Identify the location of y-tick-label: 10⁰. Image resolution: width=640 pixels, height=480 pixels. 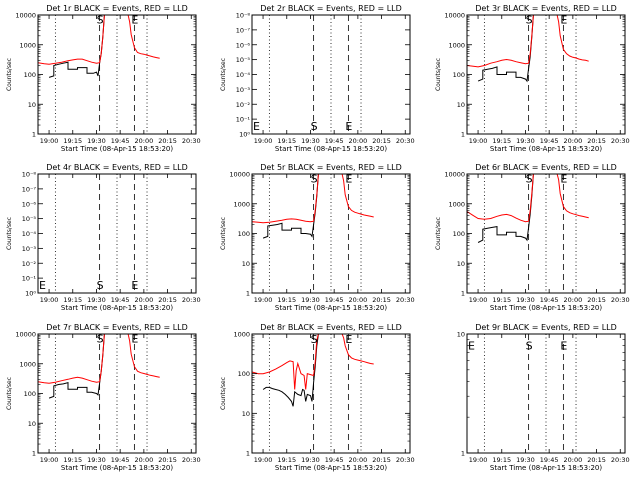
(30, 294).